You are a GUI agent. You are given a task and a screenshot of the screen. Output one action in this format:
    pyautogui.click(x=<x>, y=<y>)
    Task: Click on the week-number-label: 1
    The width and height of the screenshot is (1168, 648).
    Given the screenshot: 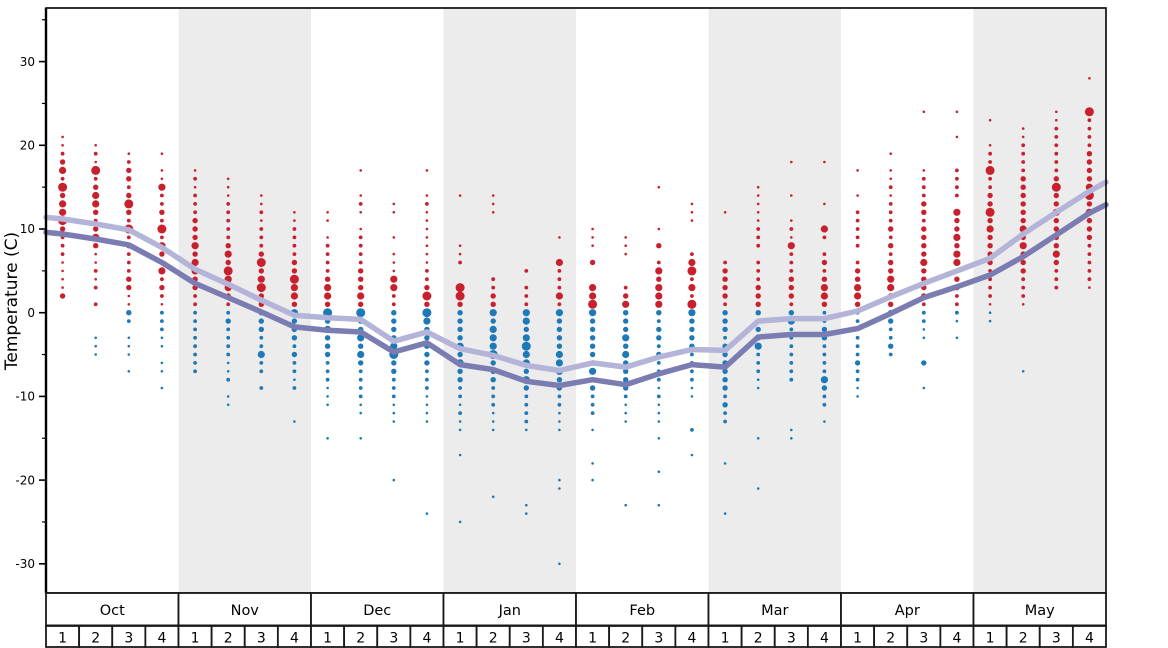 What is the action you would take?
    pyautogui.click(x=725, y=639)
    